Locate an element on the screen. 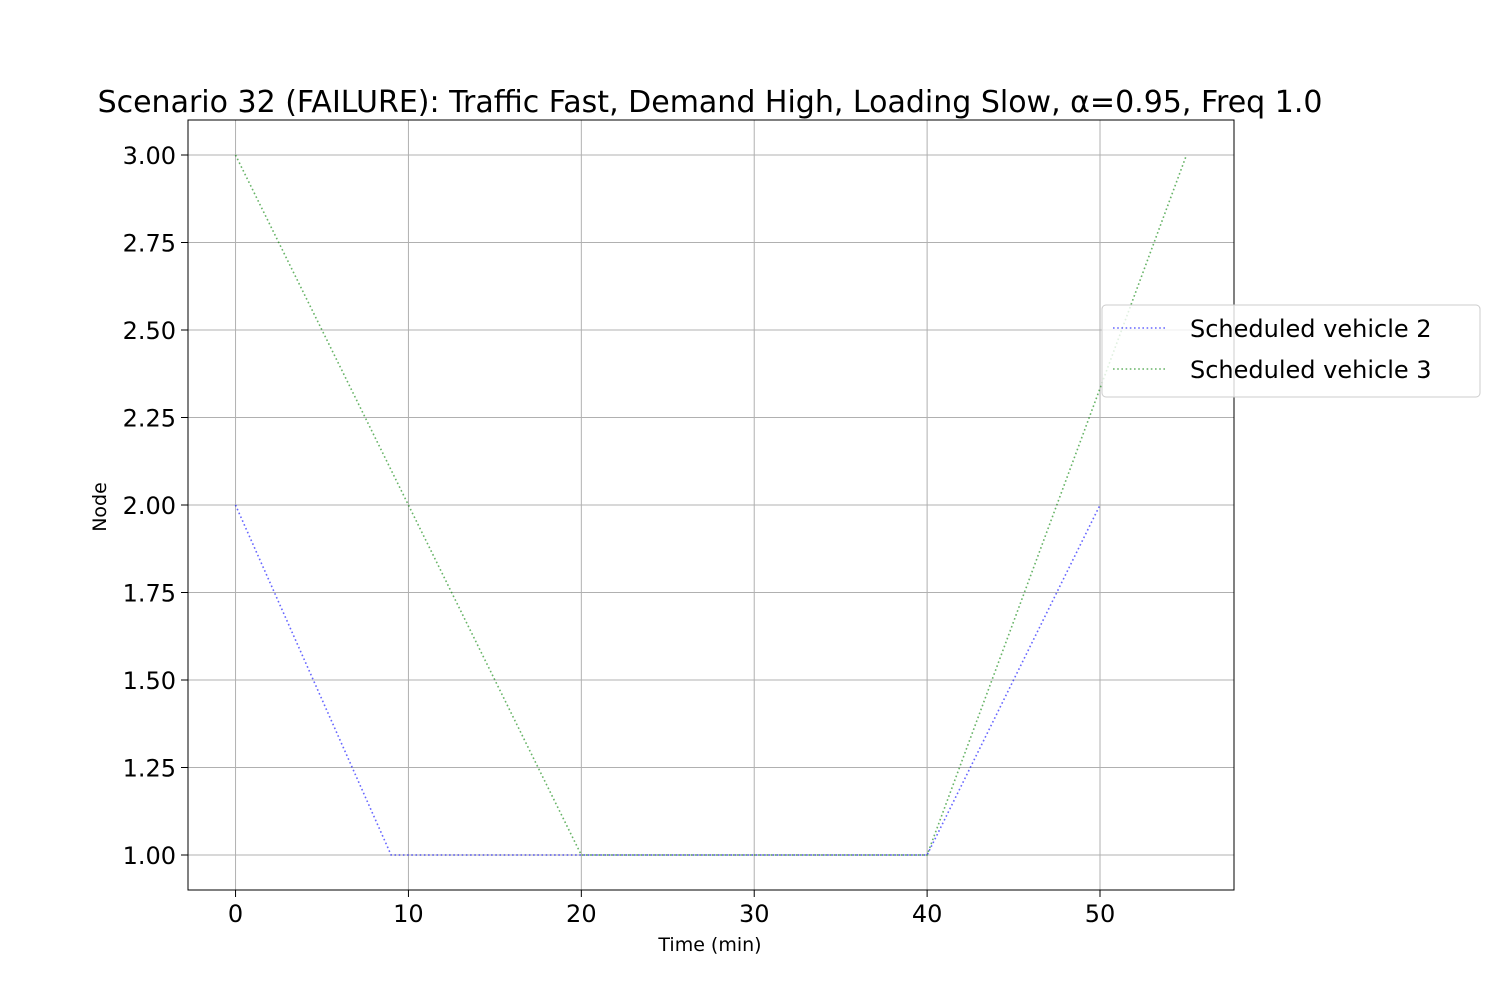  legend-label: Scheduled vehicle 3 is located at coordinates (1311, 370).